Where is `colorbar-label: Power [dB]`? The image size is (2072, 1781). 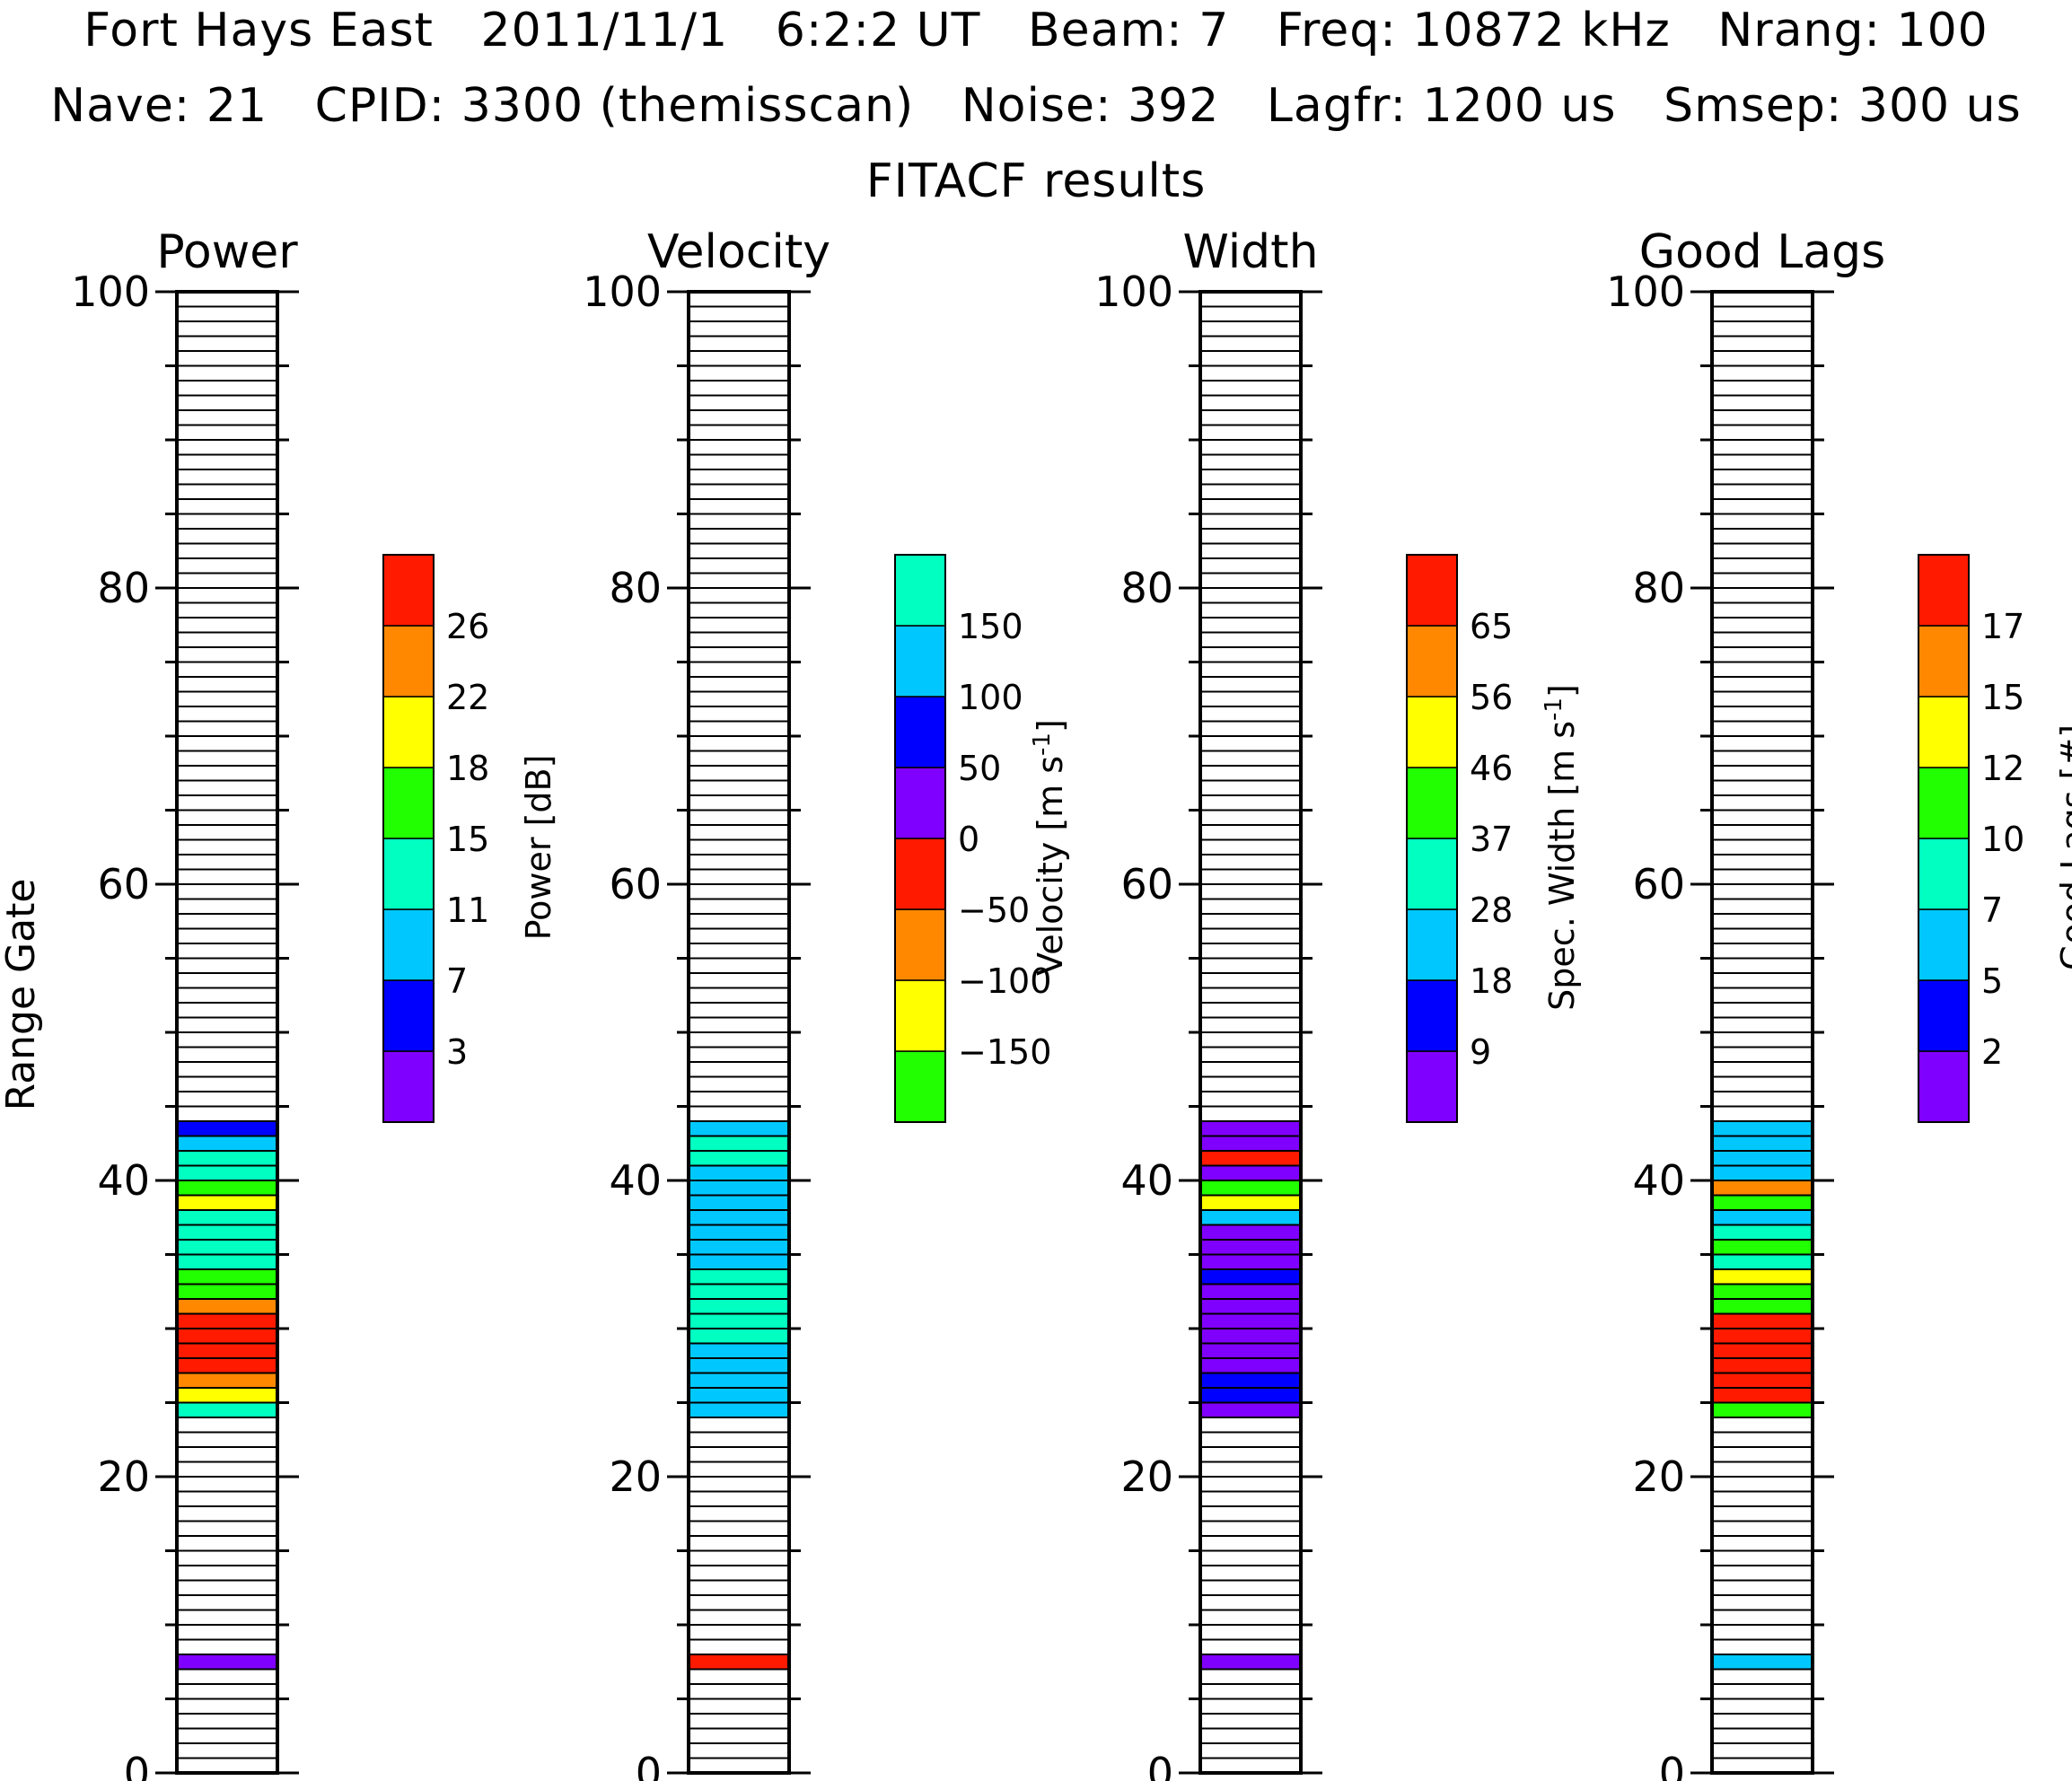 colorbar-label: Power [dB] is located at coordinates (538, 848).